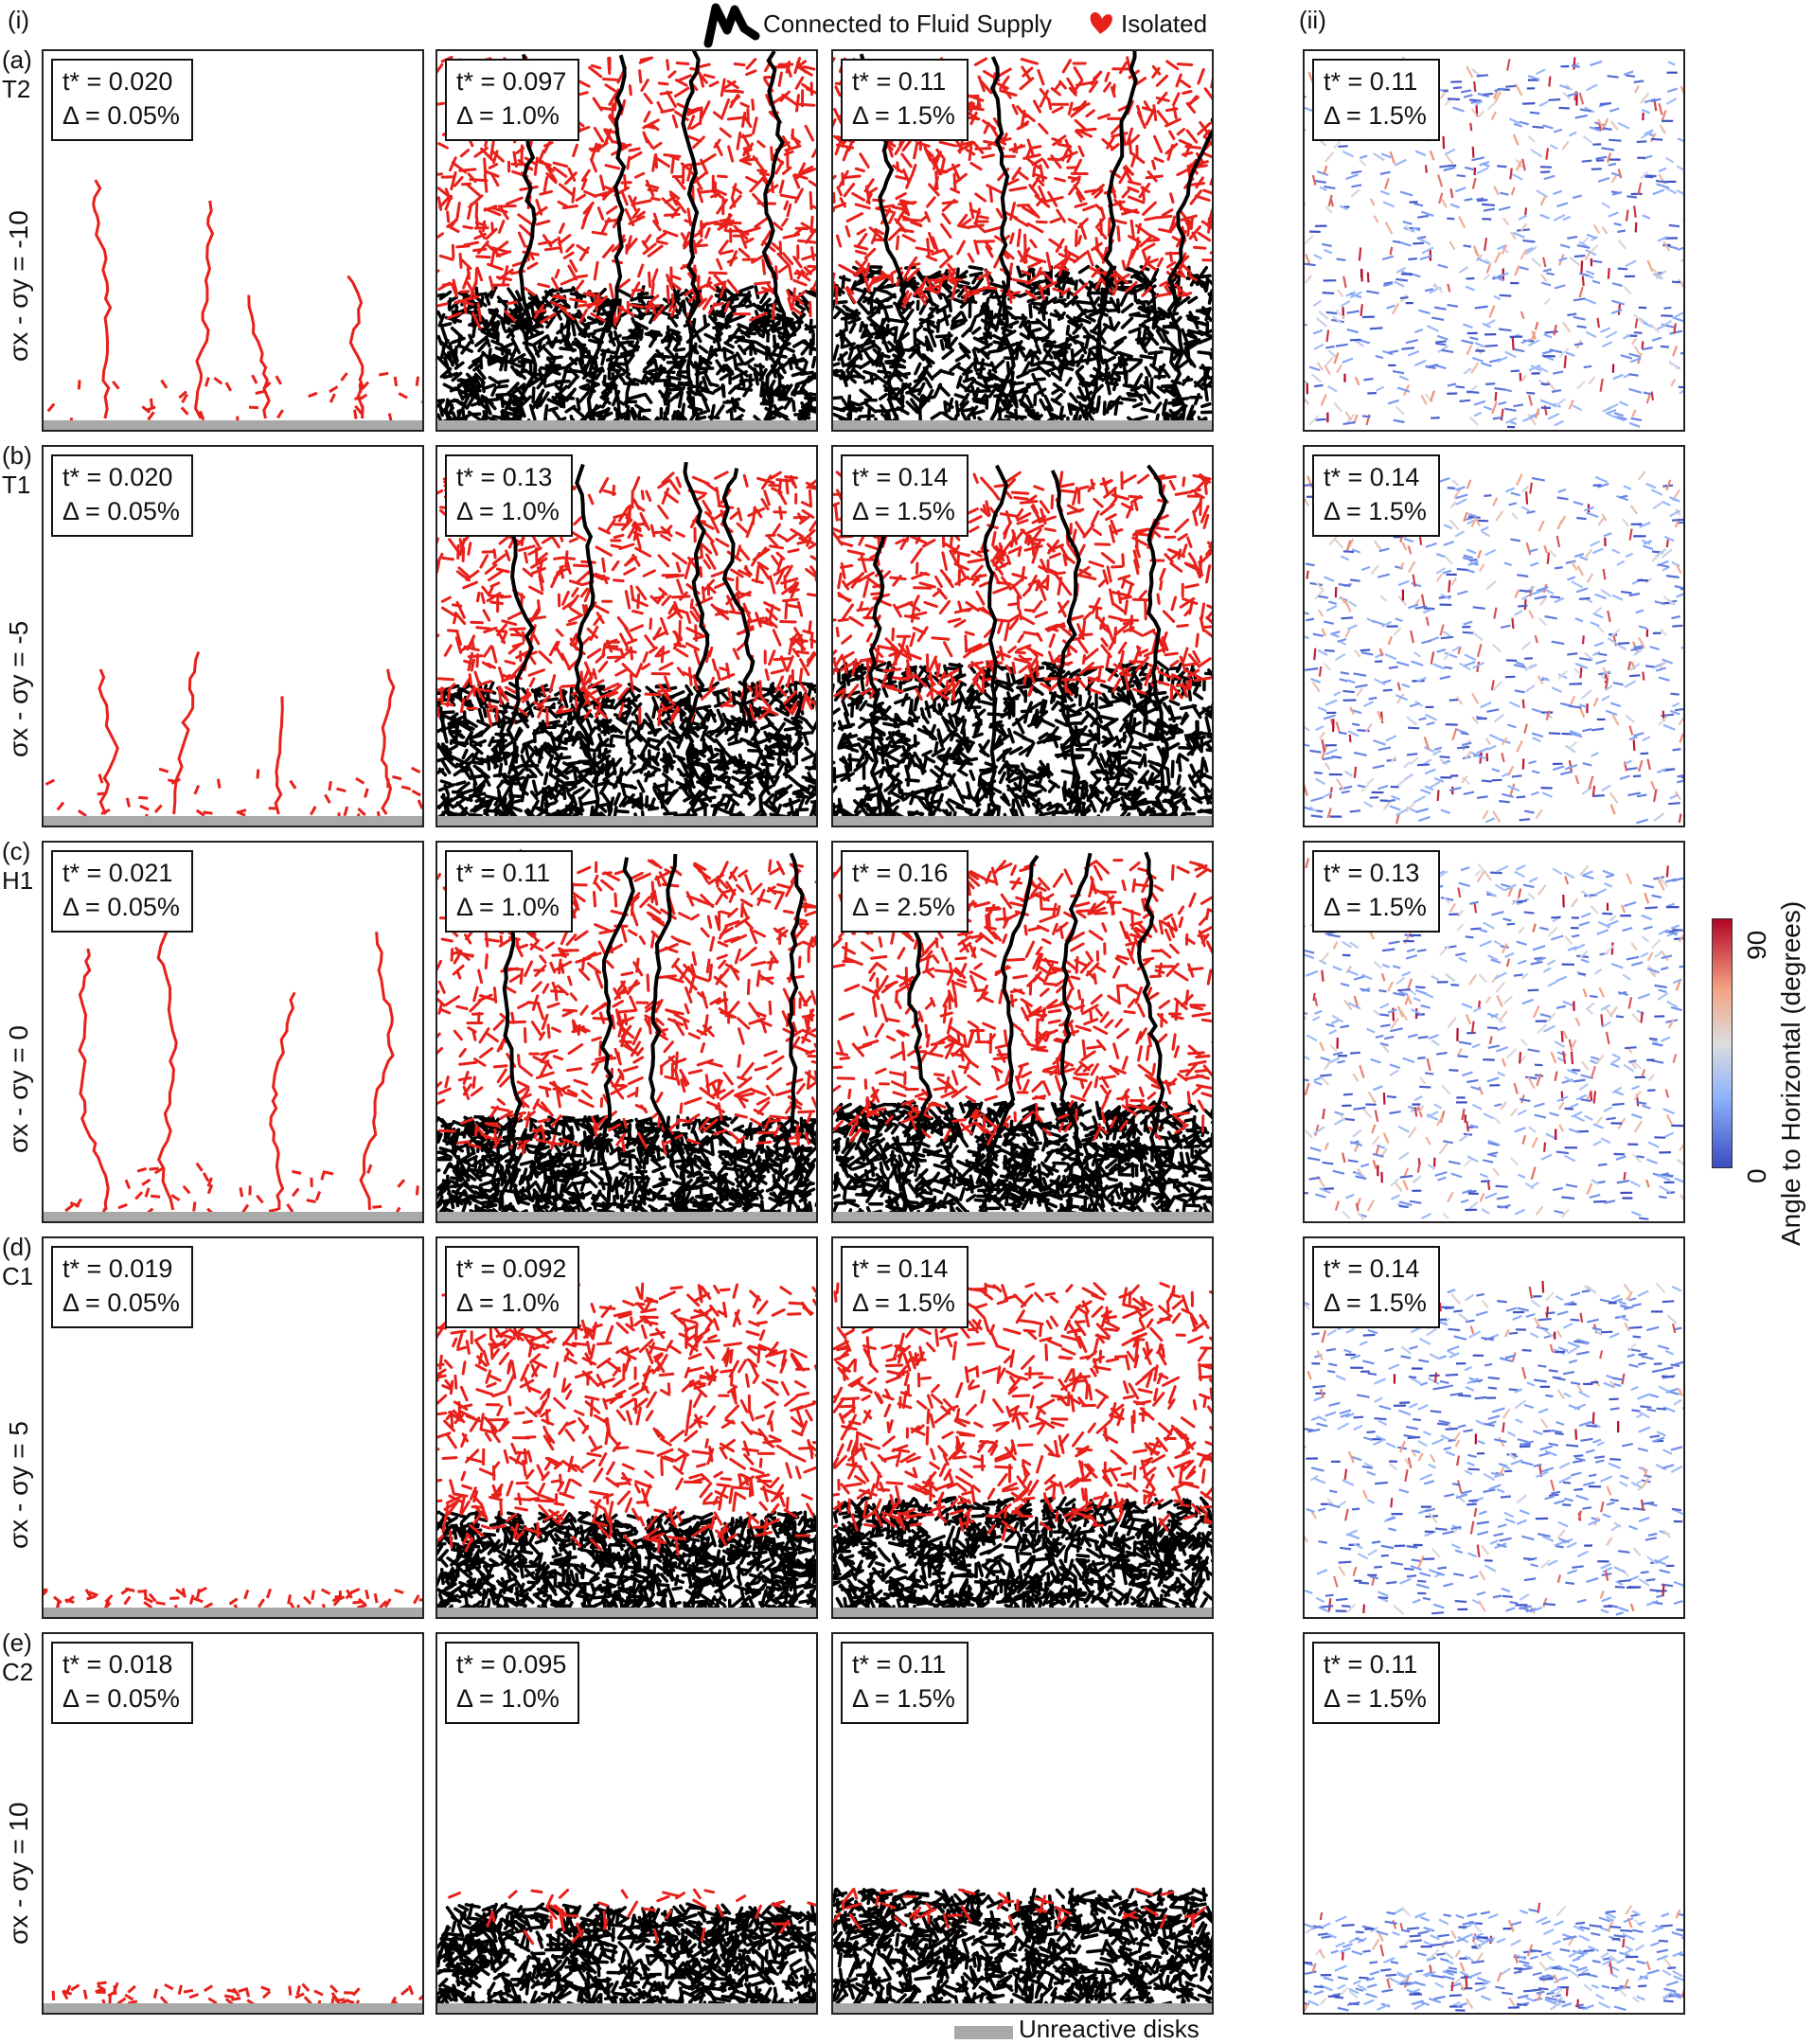  I want to click on stress-label: σx - σy = 5, so click(19, 1485).